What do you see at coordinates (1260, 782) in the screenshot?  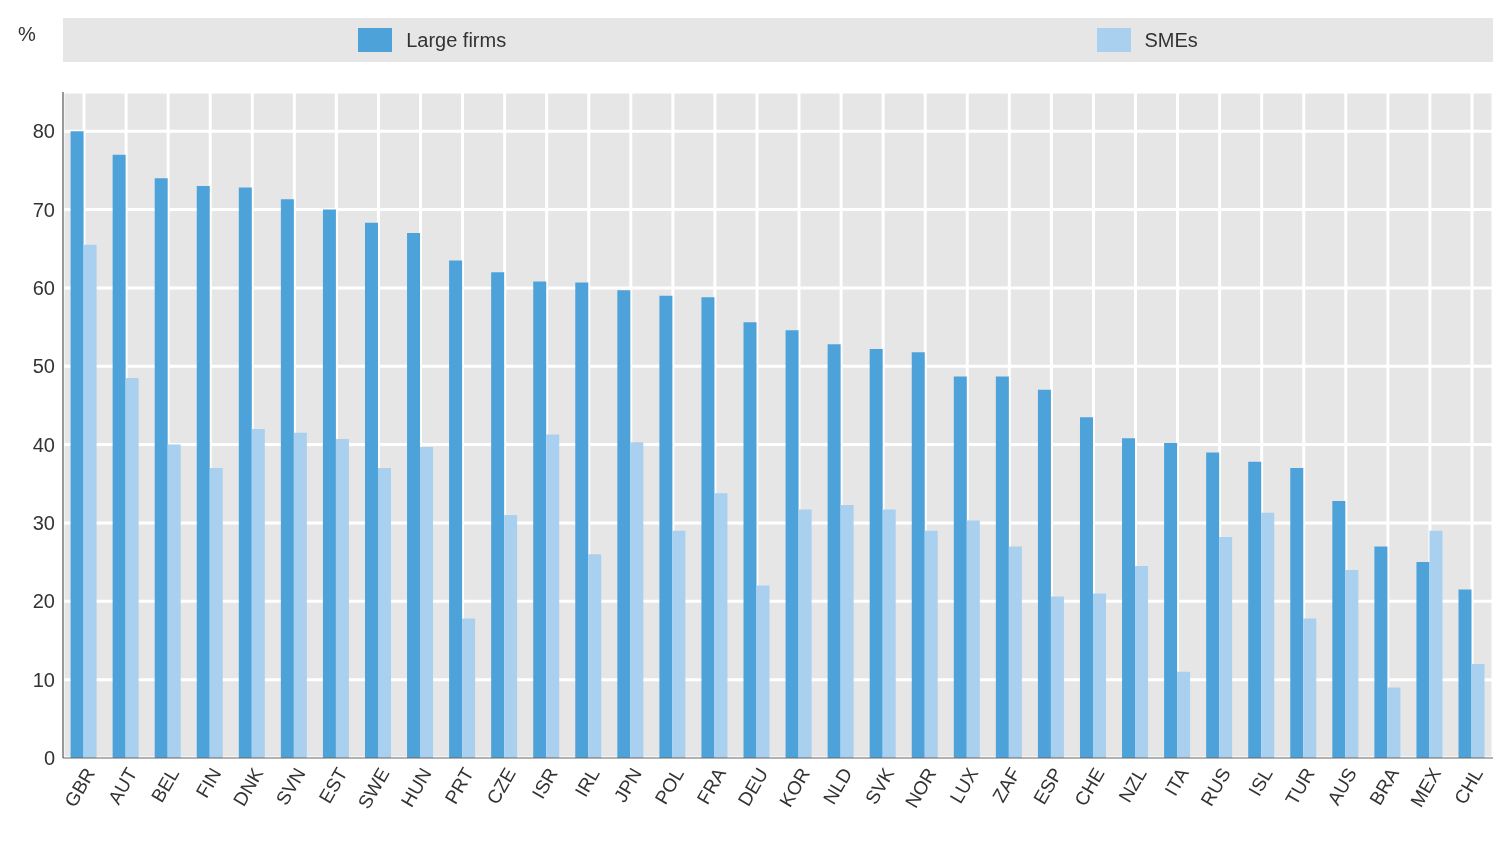 I see `x-tick-label: ISL` at bounding box center [1260, 782].